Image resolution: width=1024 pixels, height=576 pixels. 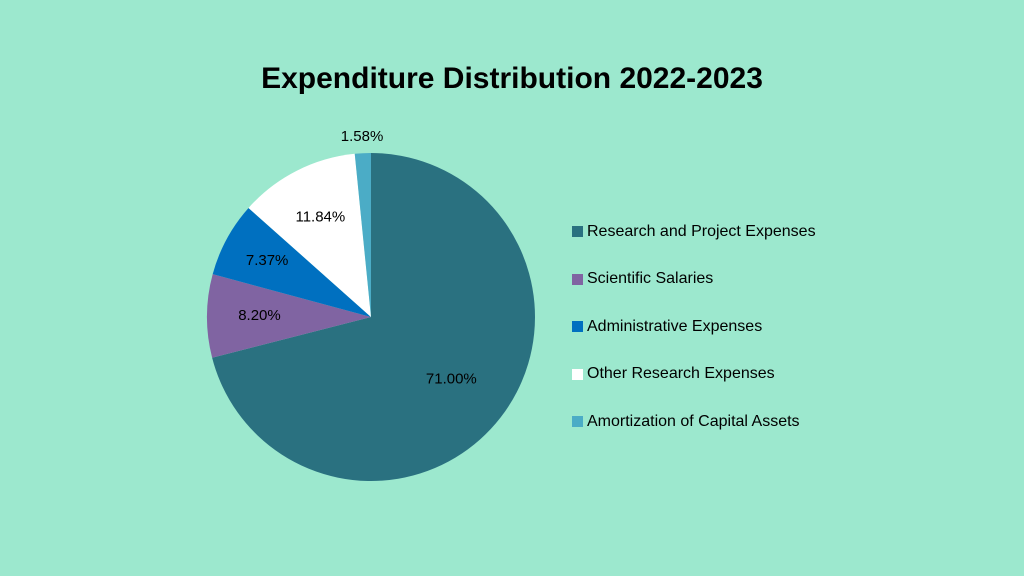 What do you see at coordinates (701, 231) in the screenshot?
I see `legend-label: Research and Project Expenses` at bounding box center [701, 231].